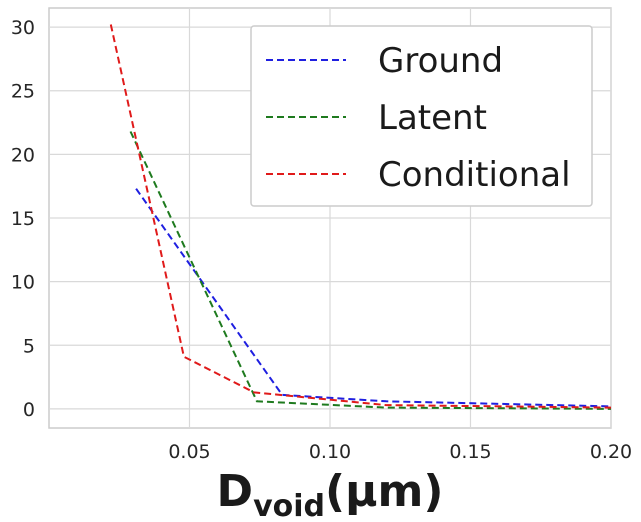 The width and height of the screenshot is (641, 522). I want to click on x-axis-label: Dvoid(μm), so click(330, 494).